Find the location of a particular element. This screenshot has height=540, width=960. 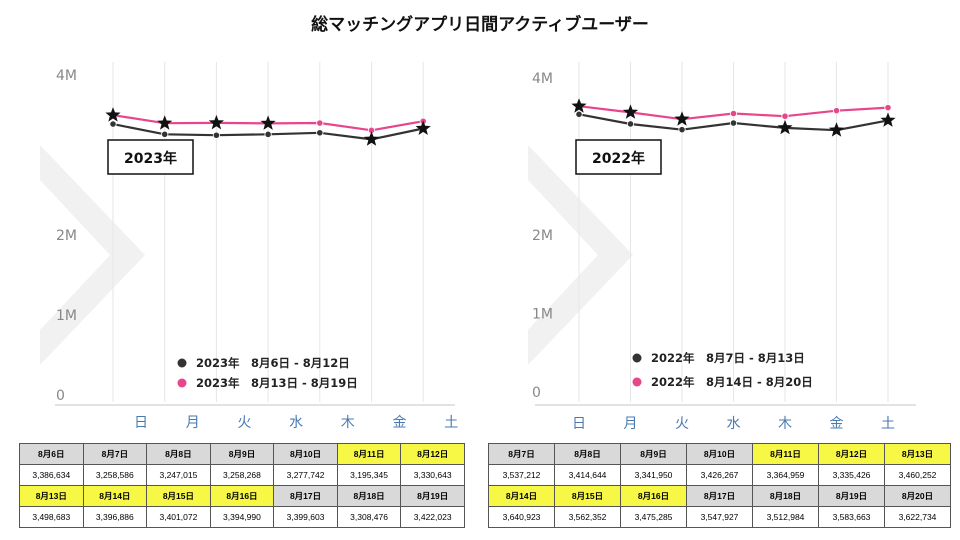

table-row: 8月7日 8月8日 8月9日 8月10日 8月11日 8月12日 8月13日 is located at coordinates (719, 454).